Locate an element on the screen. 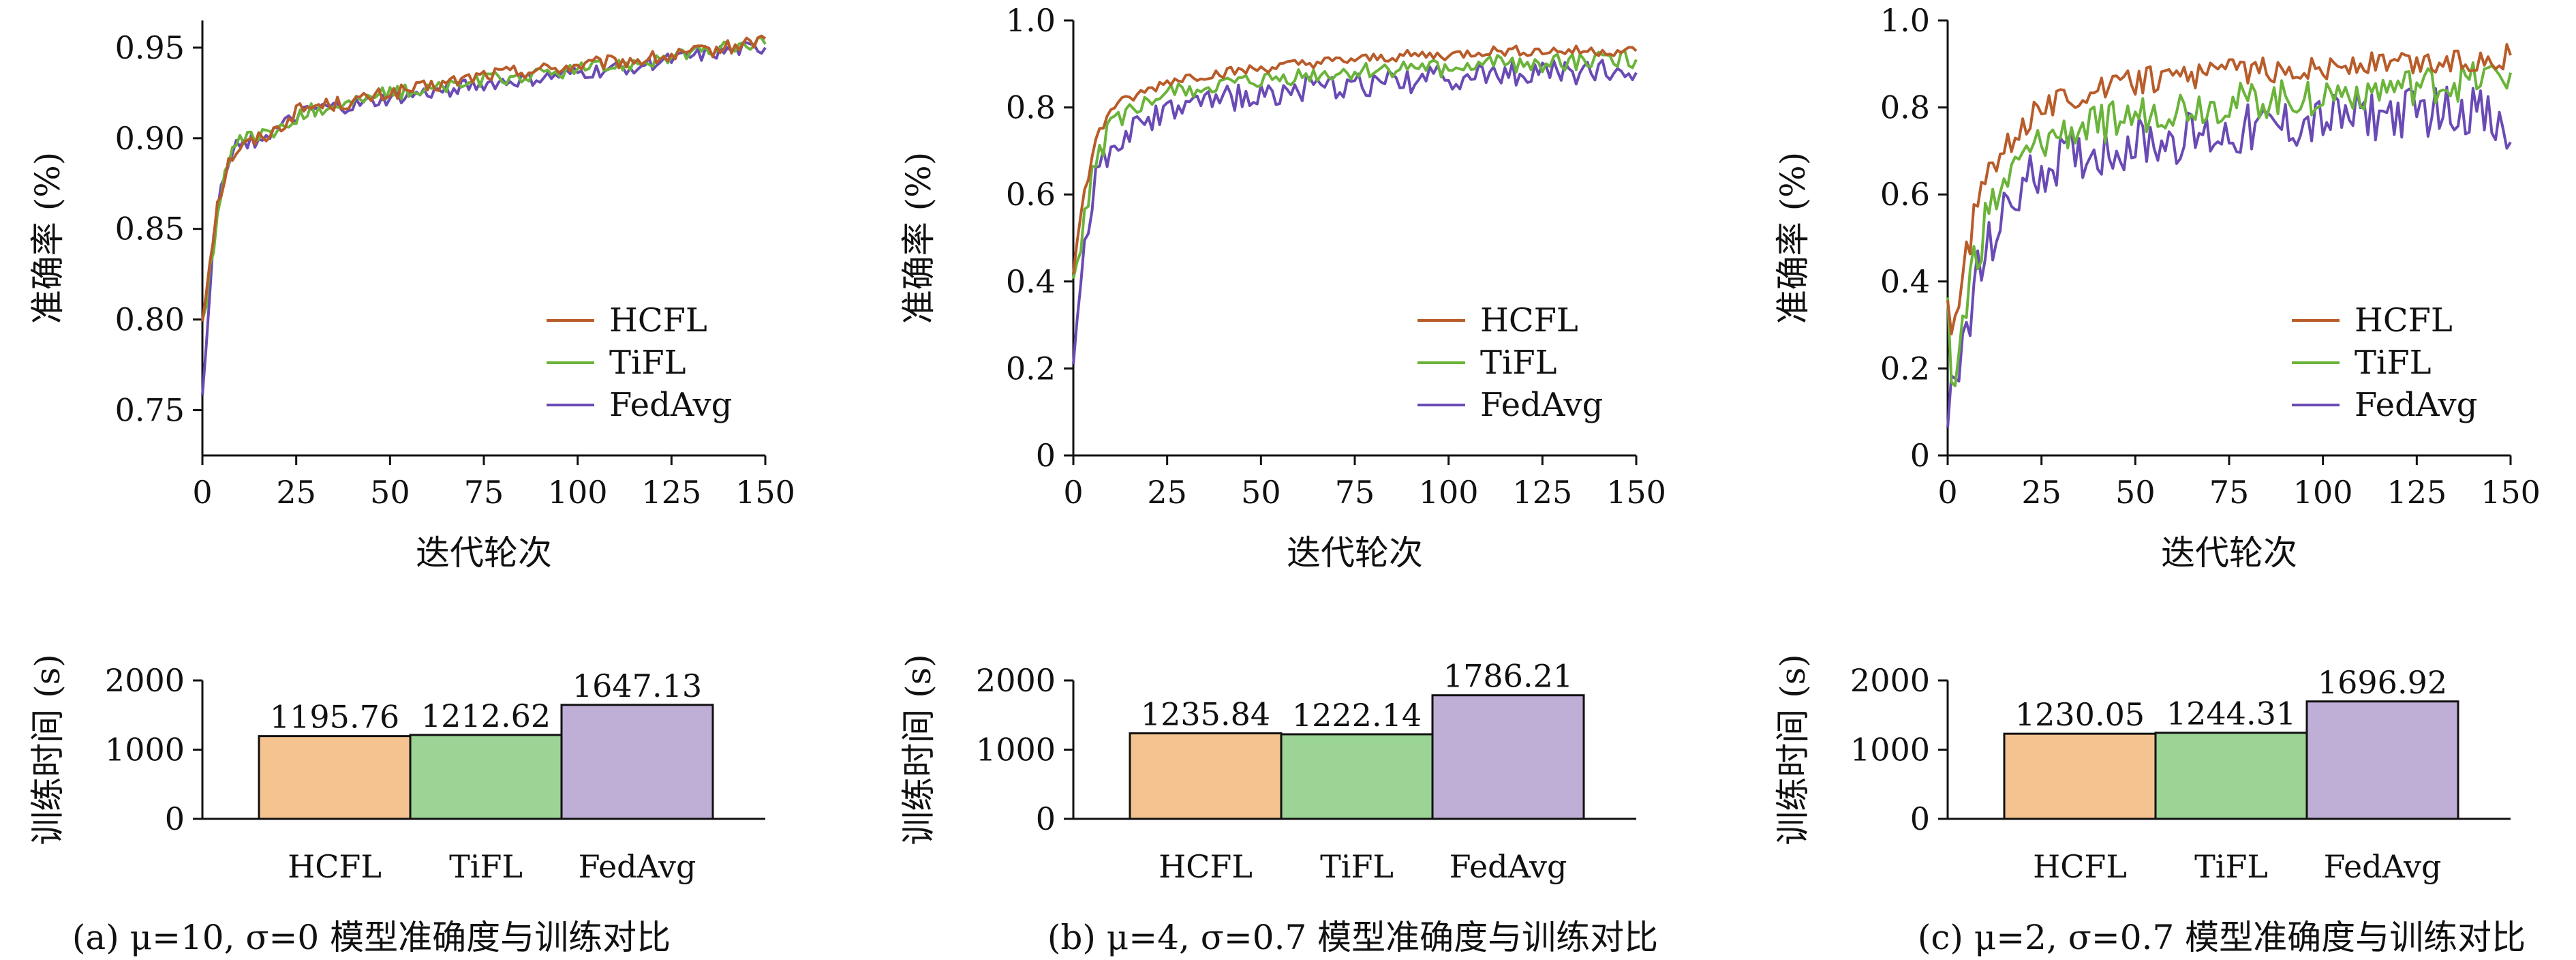 The image size is (2576, 960). caption-a: (a) μ=10, σ=0 模型准确度与训练对比 is located at coordinates (371, 937).